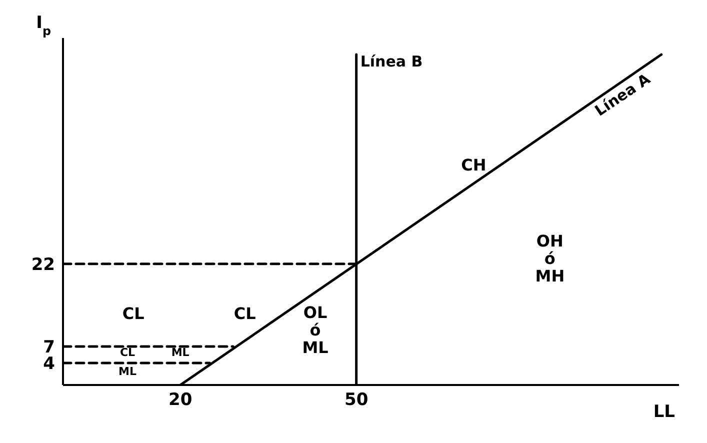  What do you see at coordinates (315, 330) in the screenshot?
I see `annotation: OL ó ML` at bounding box center [315, 330].